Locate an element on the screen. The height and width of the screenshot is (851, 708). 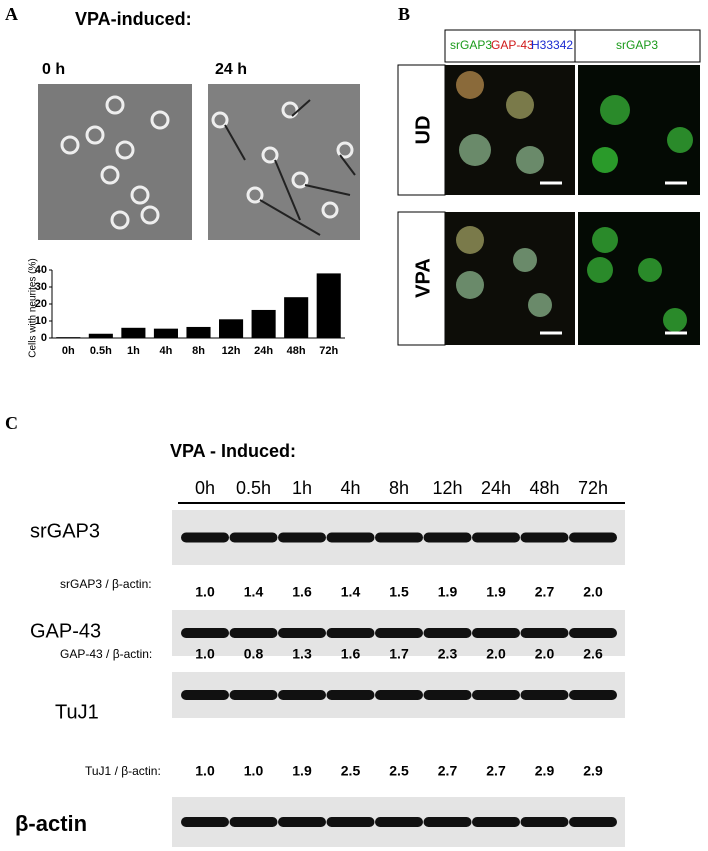
neurites is located at coordinates (290, 167).